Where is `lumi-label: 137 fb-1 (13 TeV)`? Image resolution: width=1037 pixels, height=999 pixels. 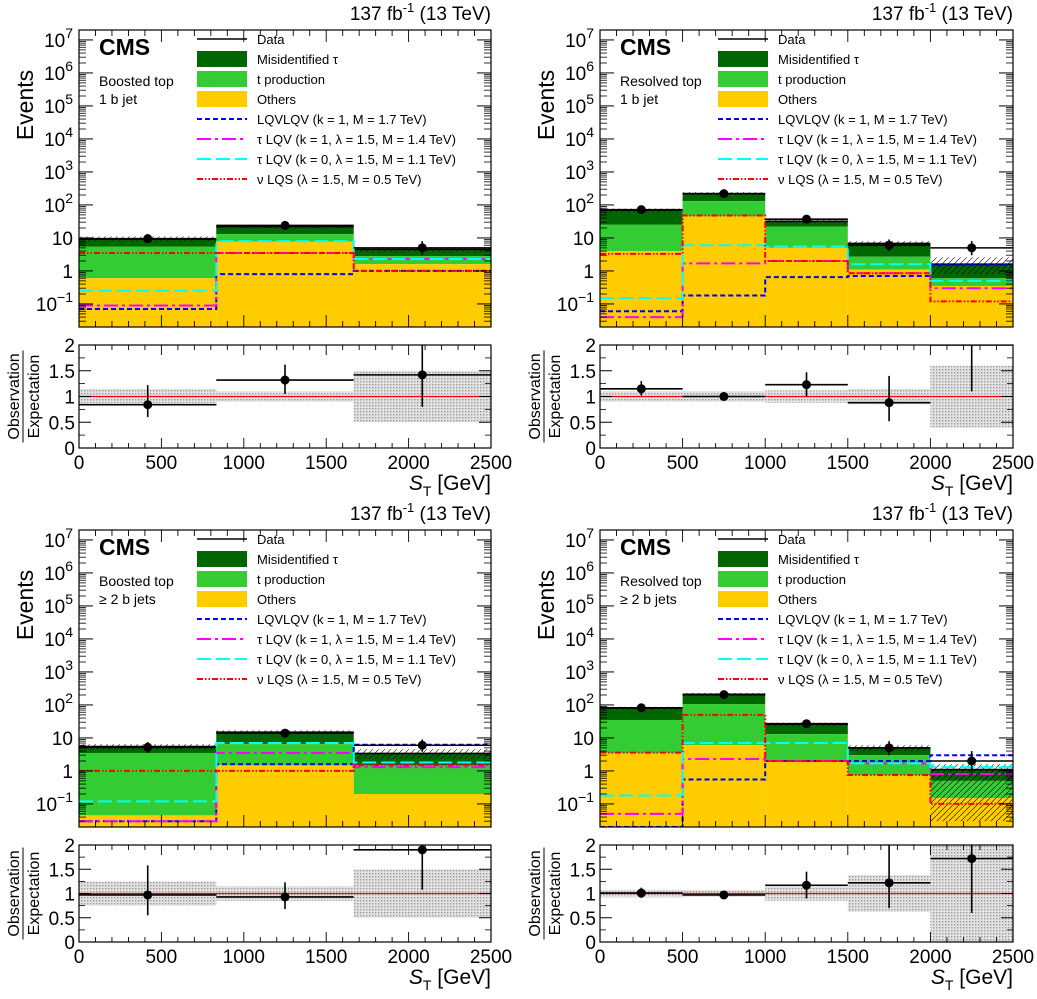
lumi-label: 137 fb-1 (13 TeV) is located at coordinates (420, 512).